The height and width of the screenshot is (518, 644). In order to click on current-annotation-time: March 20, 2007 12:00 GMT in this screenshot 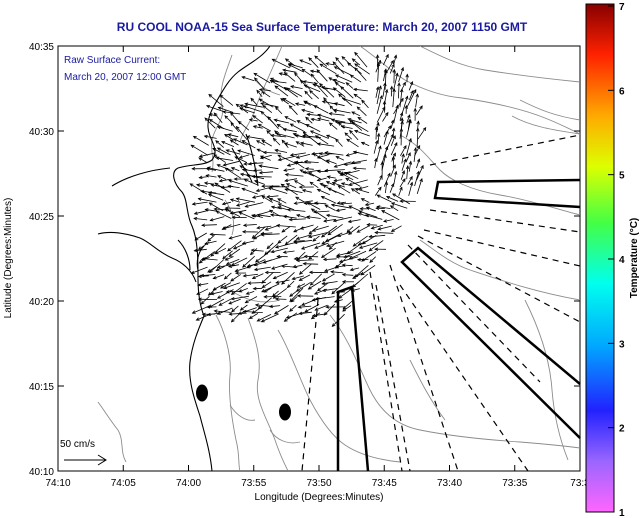, I will do `click(125, 77)`.